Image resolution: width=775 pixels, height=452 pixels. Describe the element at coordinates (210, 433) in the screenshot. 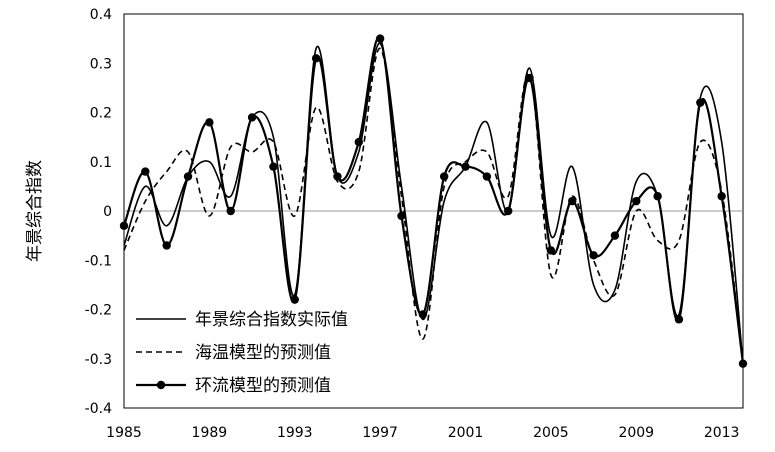

I see `x-tick-label: 1989` at that location.